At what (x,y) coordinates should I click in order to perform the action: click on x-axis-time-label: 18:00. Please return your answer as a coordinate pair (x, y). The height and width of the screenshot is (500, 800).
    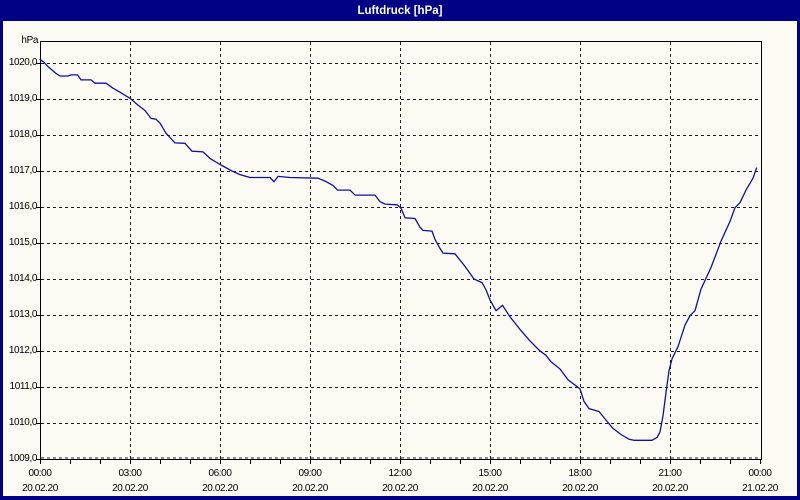
    Looking at the image, I should click on (580, 473).